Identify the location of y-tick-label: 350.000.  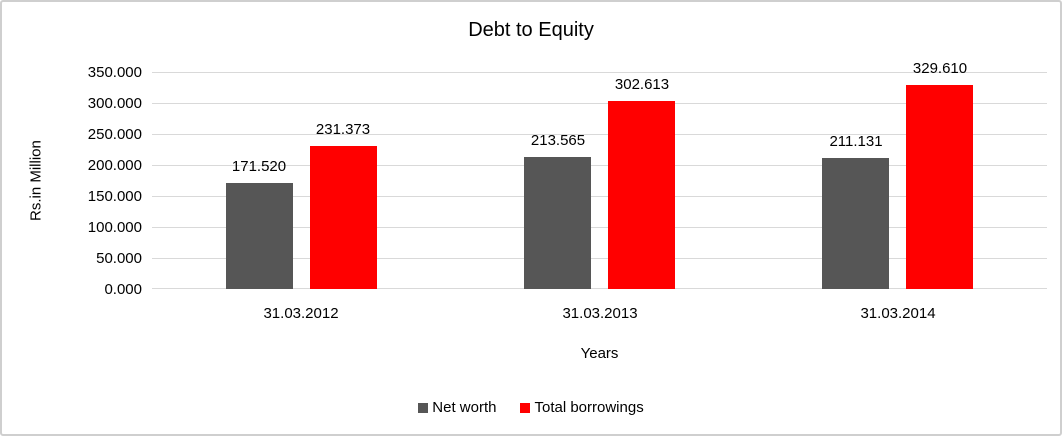
(114, 72).